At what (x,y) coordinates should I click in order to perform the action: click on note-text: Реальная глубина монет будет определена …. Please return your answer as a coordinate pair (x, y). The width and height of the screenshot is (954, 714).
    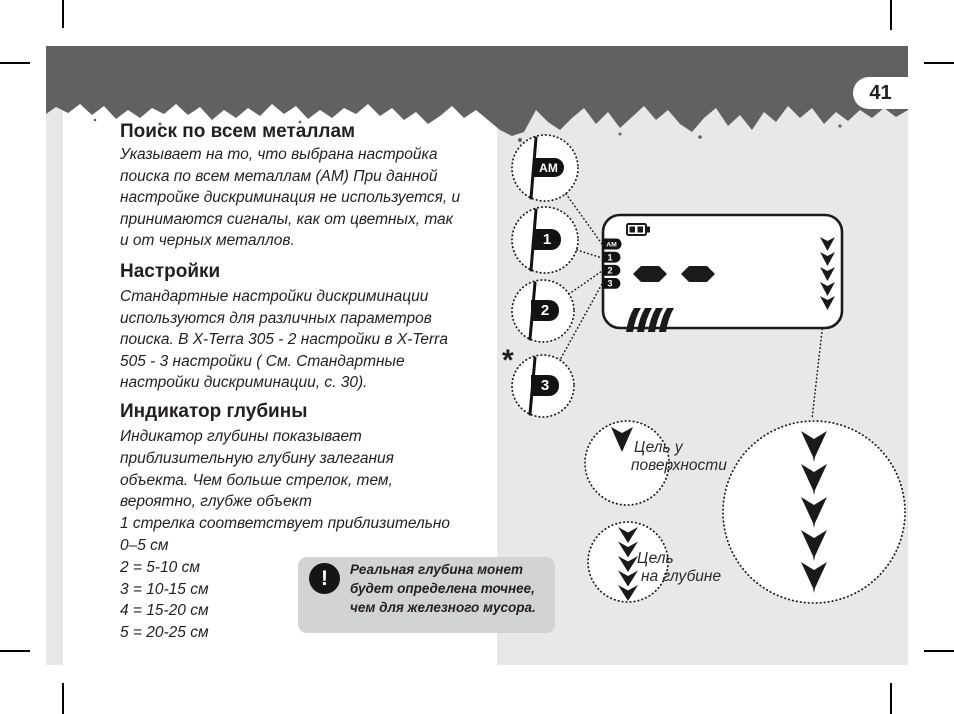
    Looking at the image, I should click on (450, 589).